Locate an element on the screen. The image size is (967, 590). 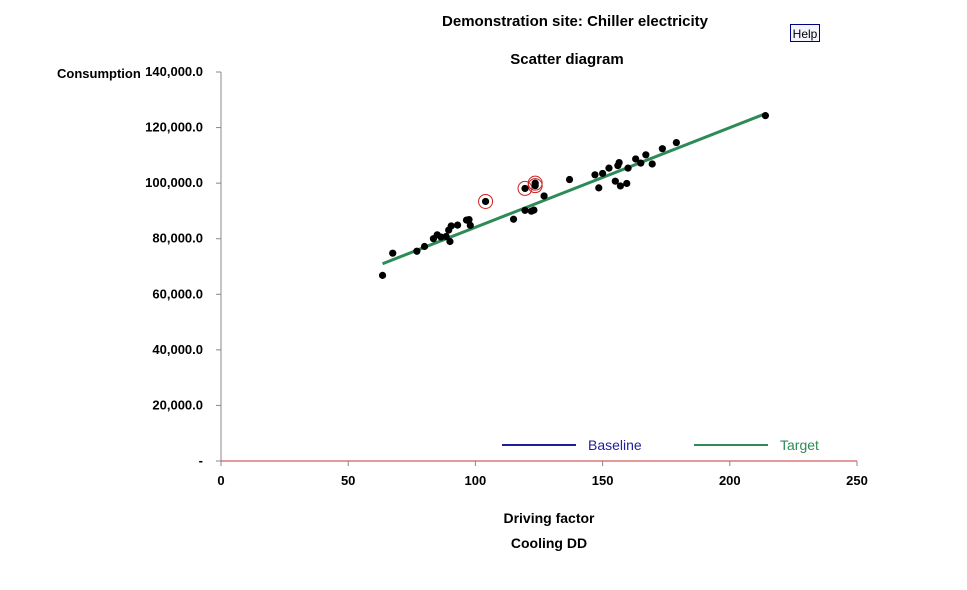
chart-subtitle: Scatter diagram is located at coordinates (567, 59).